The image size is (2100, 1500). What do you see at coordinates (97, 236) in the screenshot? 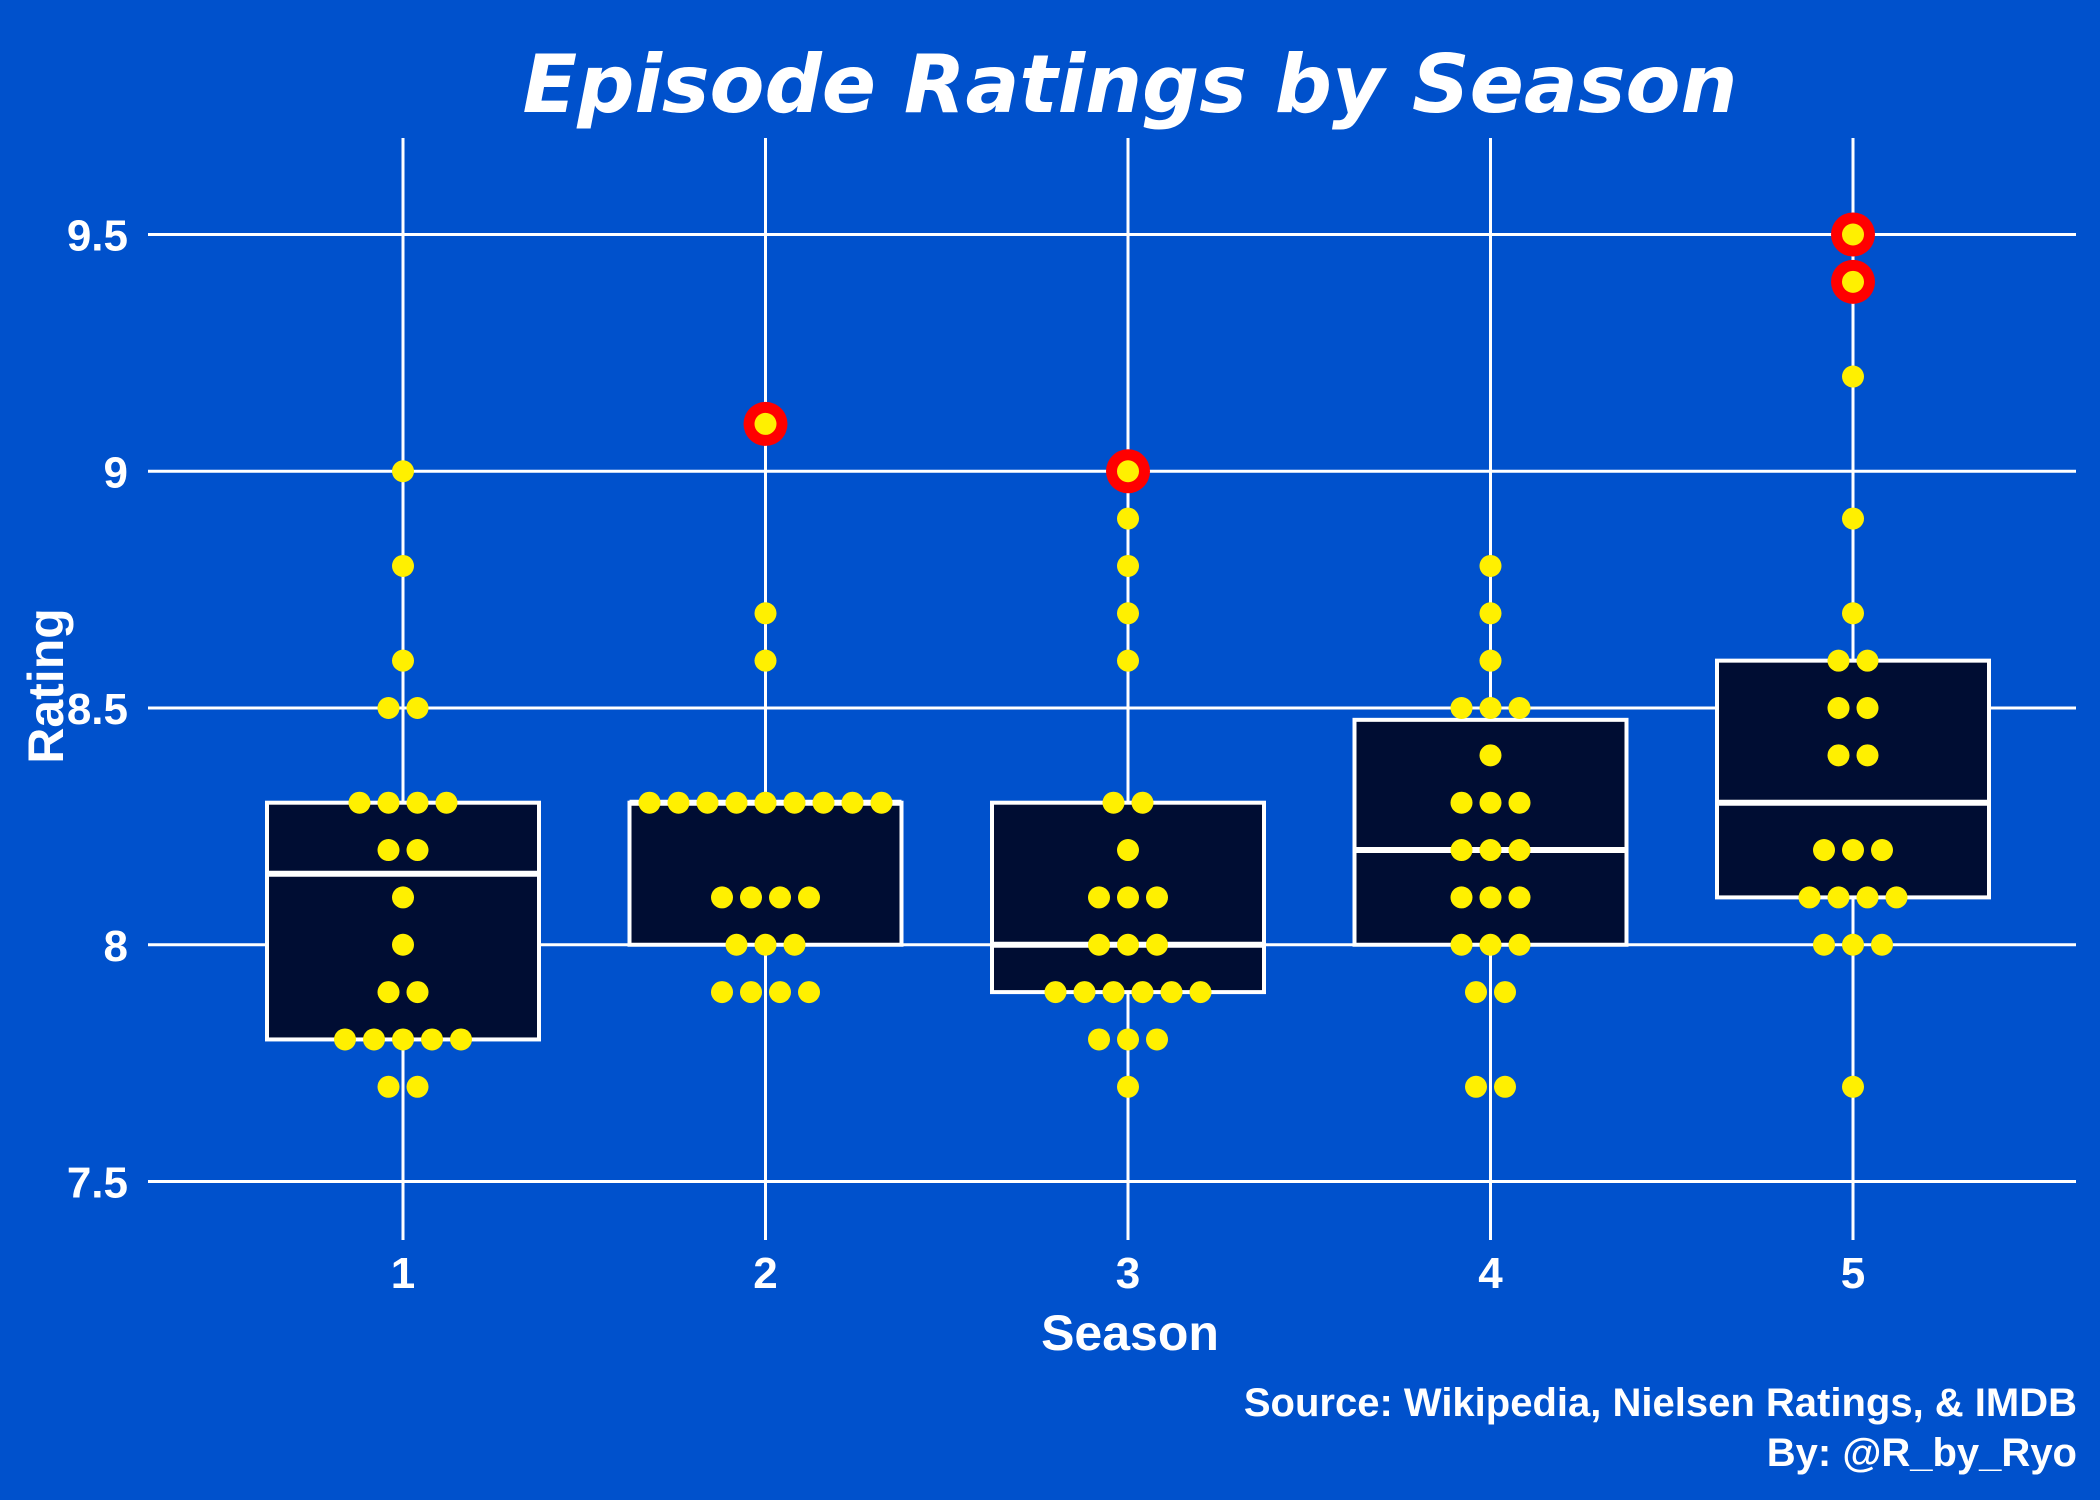
I see `y-tick-label: 9.5` at bounding box center [97, 236].